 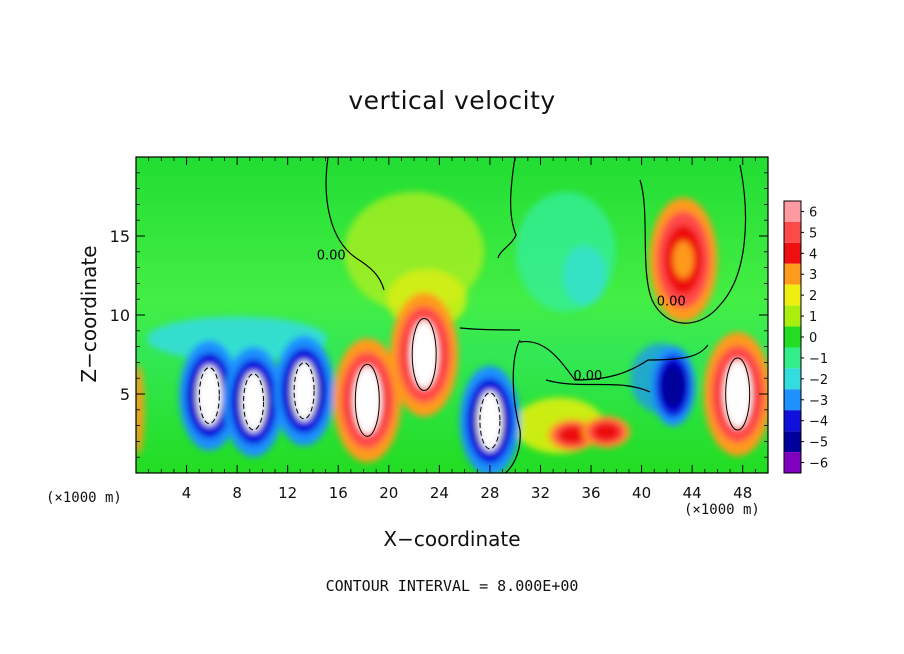 I want to click on y-tick-label: 15, so click(x=120, y=236).